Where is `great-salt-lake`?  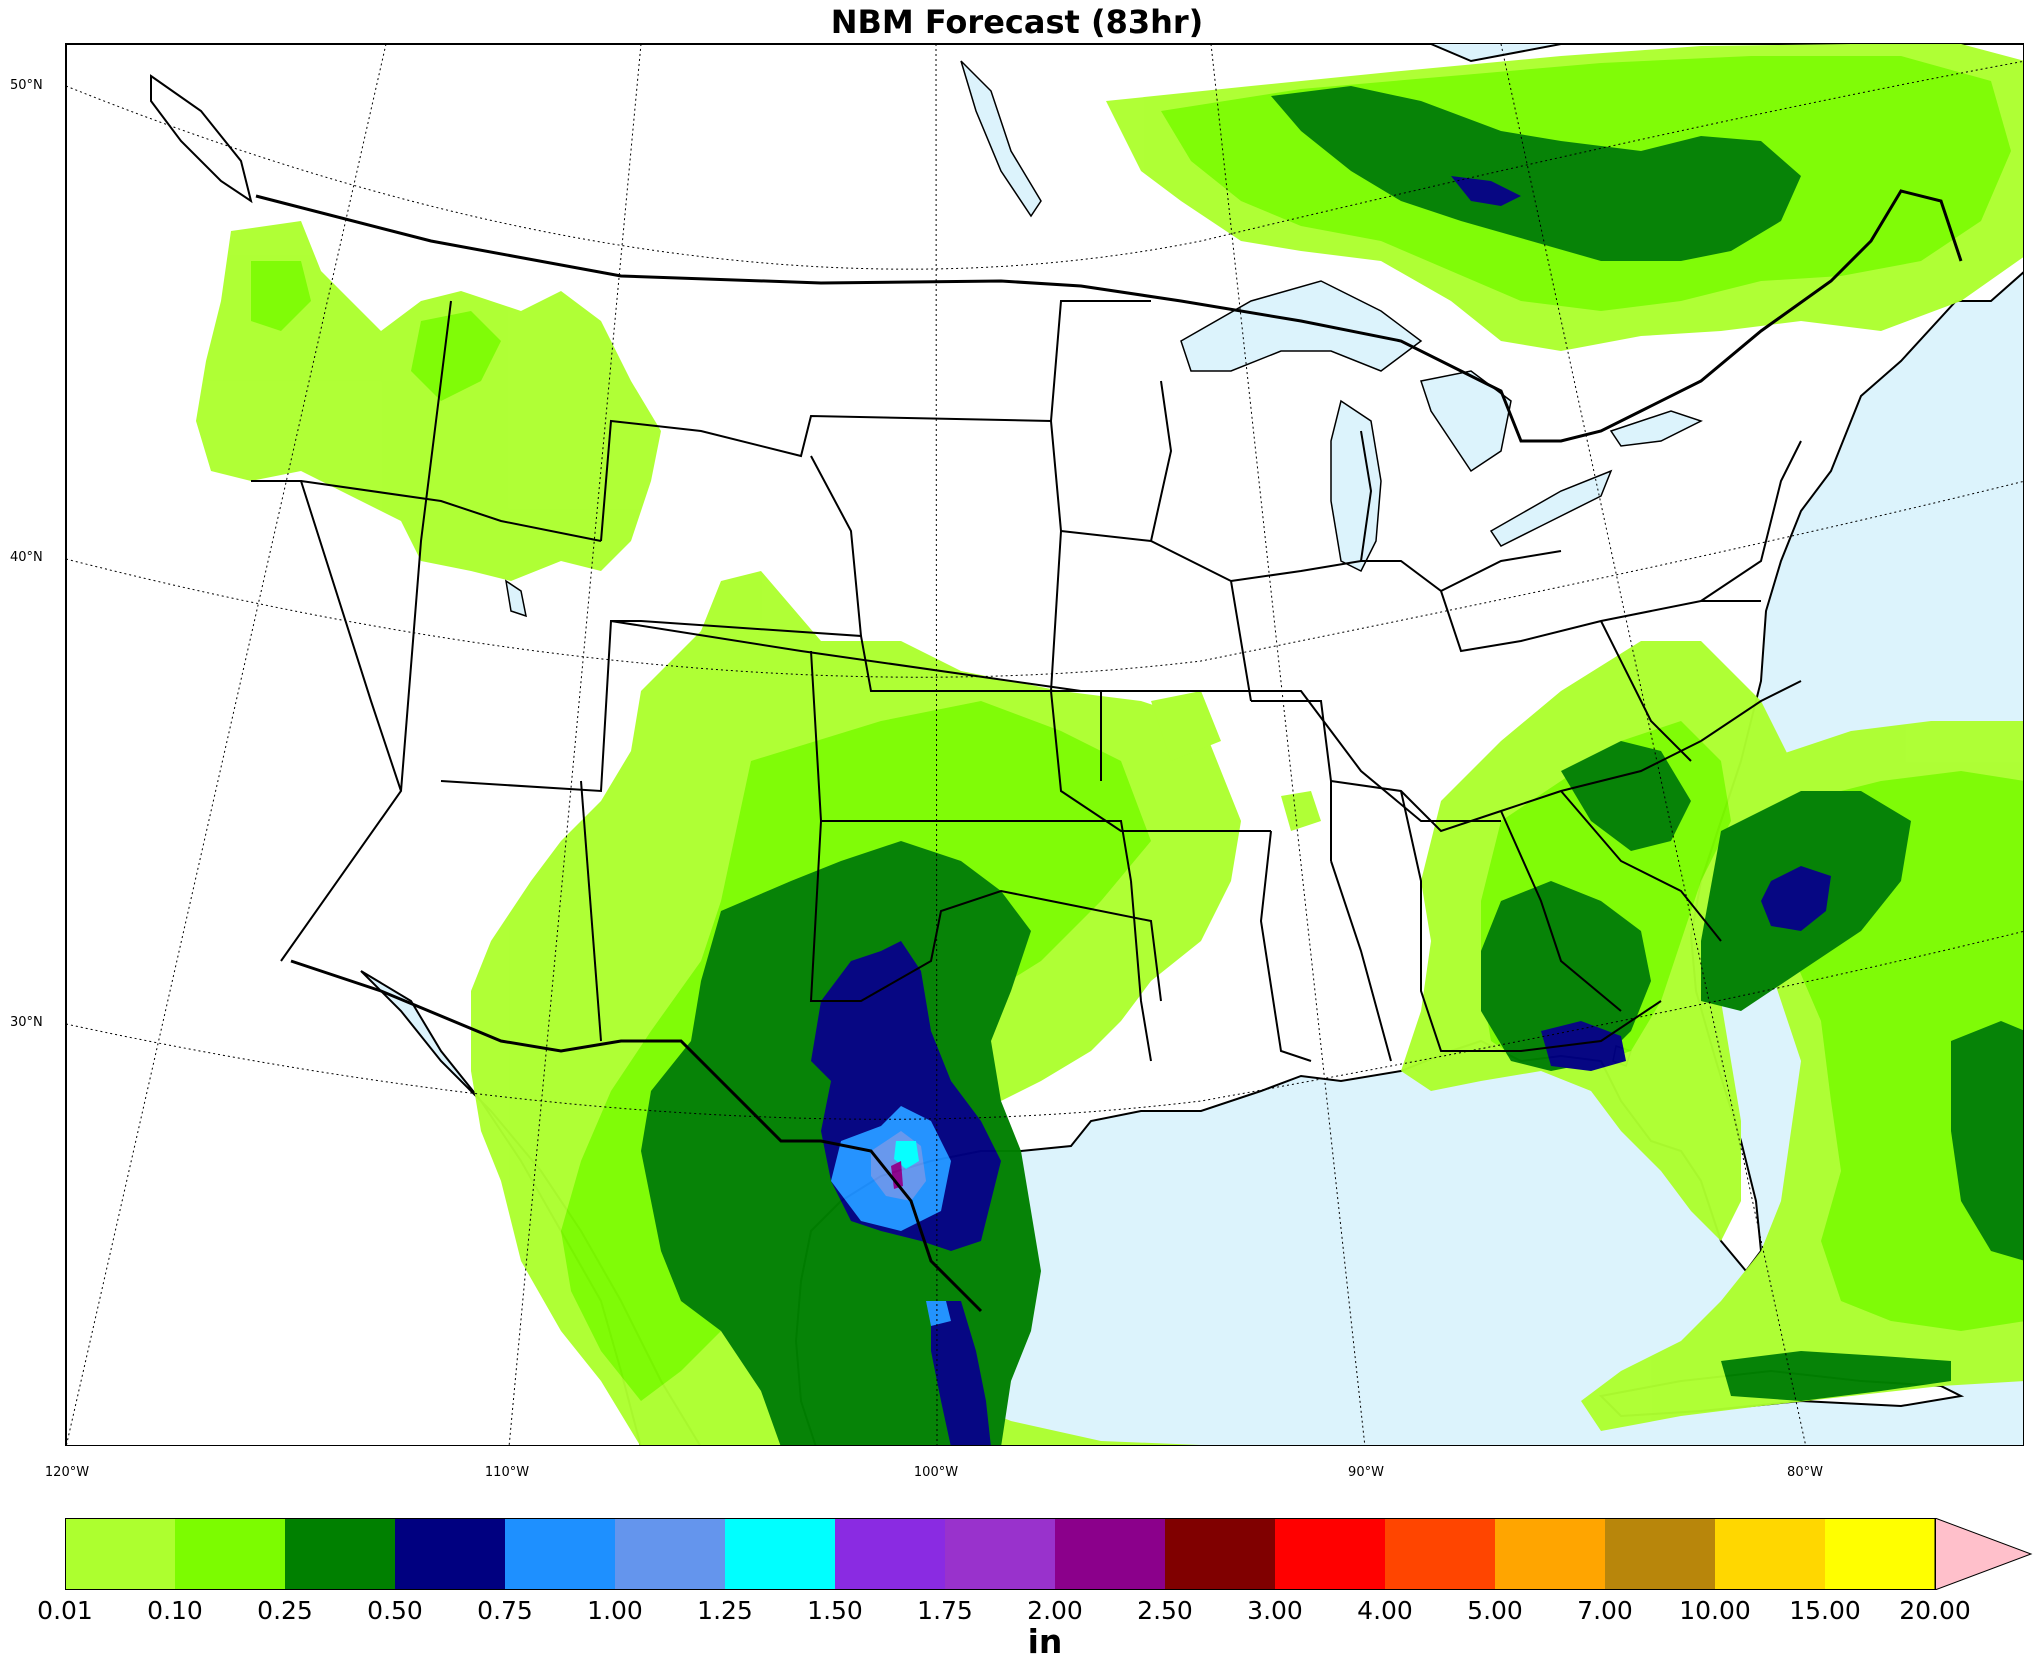
great-salt-lake is located at coordinates (515, 598).